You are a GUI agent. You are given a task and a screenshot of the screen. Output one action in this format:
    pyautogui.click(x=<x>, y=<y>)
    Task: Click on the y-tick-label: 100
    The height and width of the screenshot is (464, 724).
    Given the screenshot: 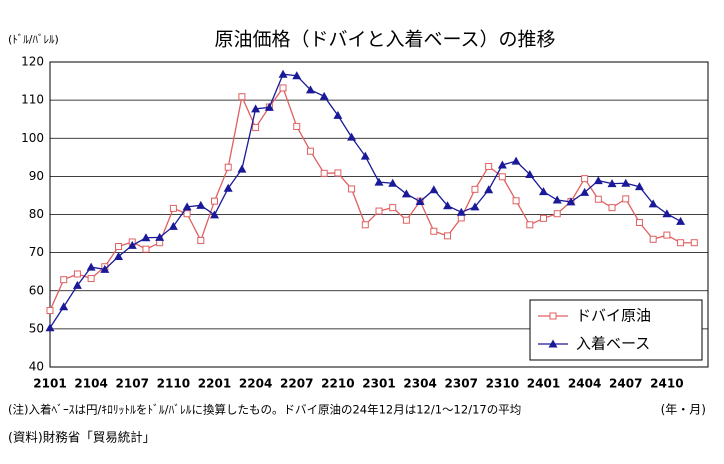 What is the action you would take?
    pyautogui.click(x=32, y=138)
    